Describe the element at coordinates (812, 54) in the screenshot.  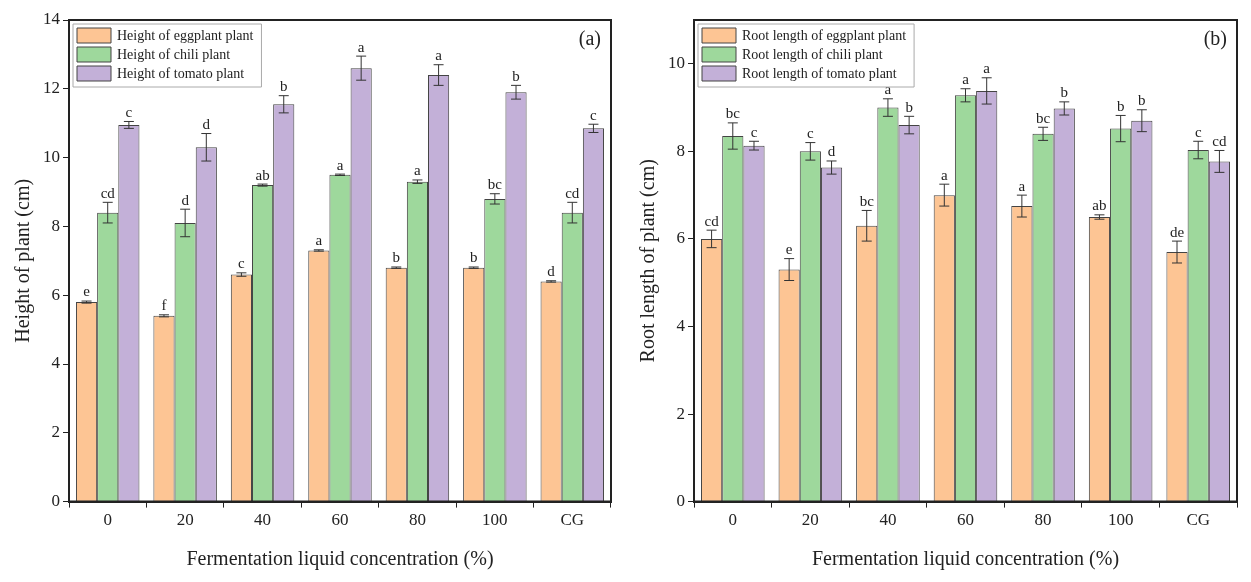
I see `legend-label: Root length of chili plant` at that location.